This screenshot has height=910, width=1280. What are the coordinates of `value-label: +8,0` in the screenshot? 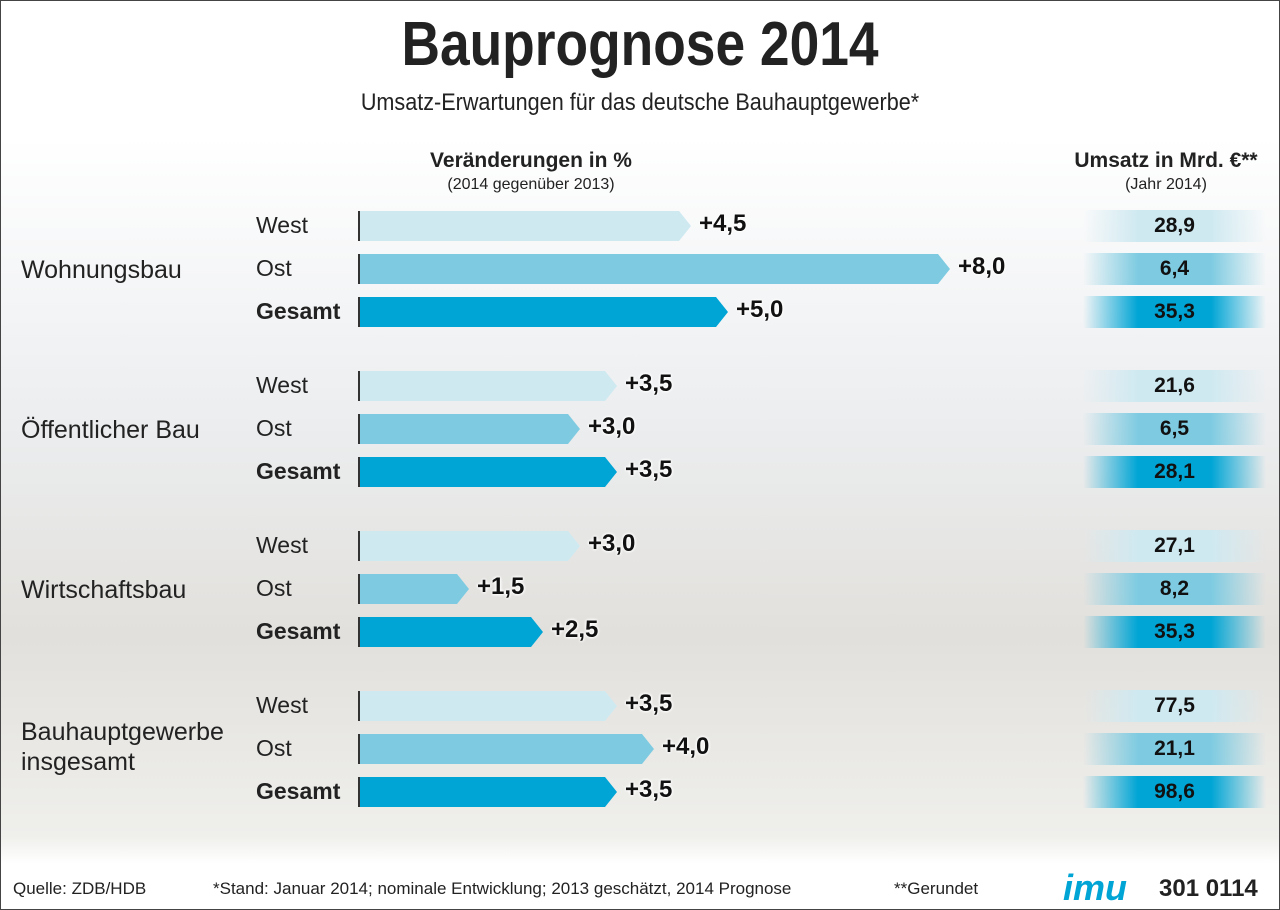 It's located at (982, 266).